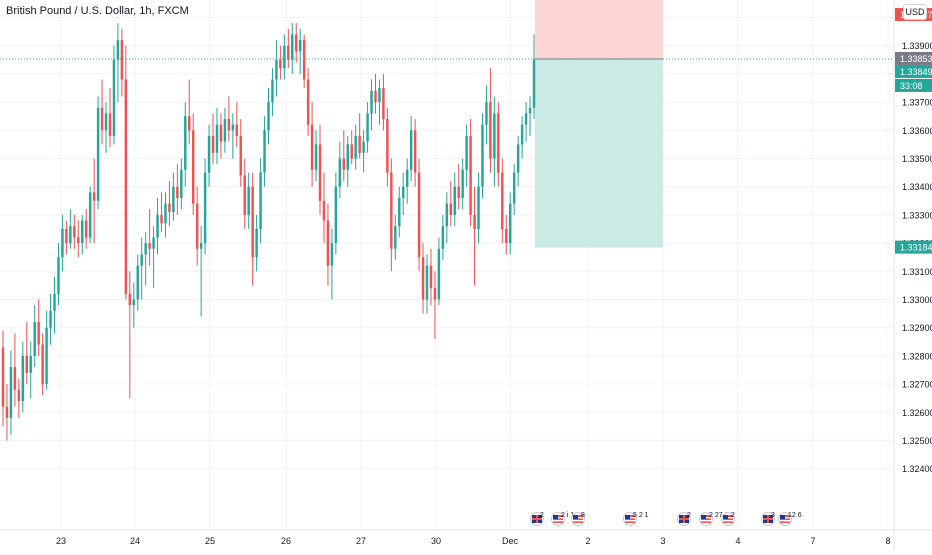  Describe the element at coordinates (785, 521) in the screenshot. I see `flag-stripe` at that location.